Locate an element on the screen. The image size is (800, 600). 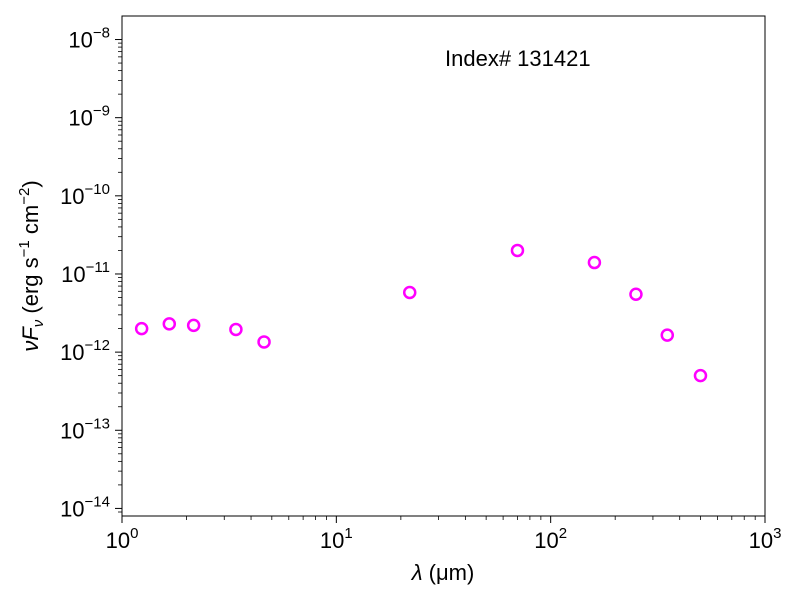
y-tick-exponent: −8 is located at coordinates (101, 33).